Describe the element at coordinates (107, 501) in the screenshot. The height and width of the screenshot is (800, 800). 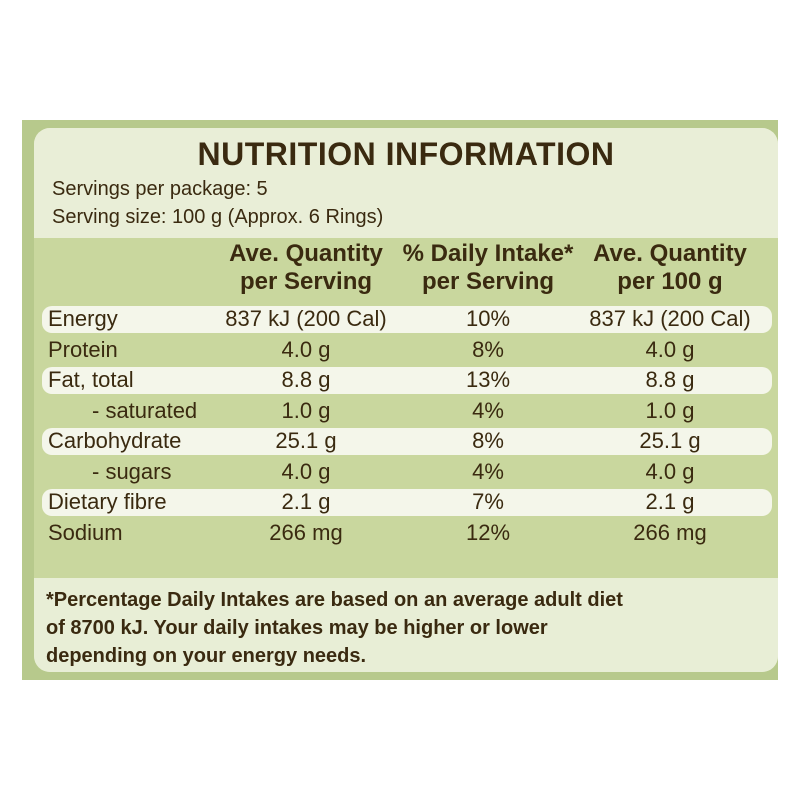
I see `nutrient-name: Dietary fibre` at that location.